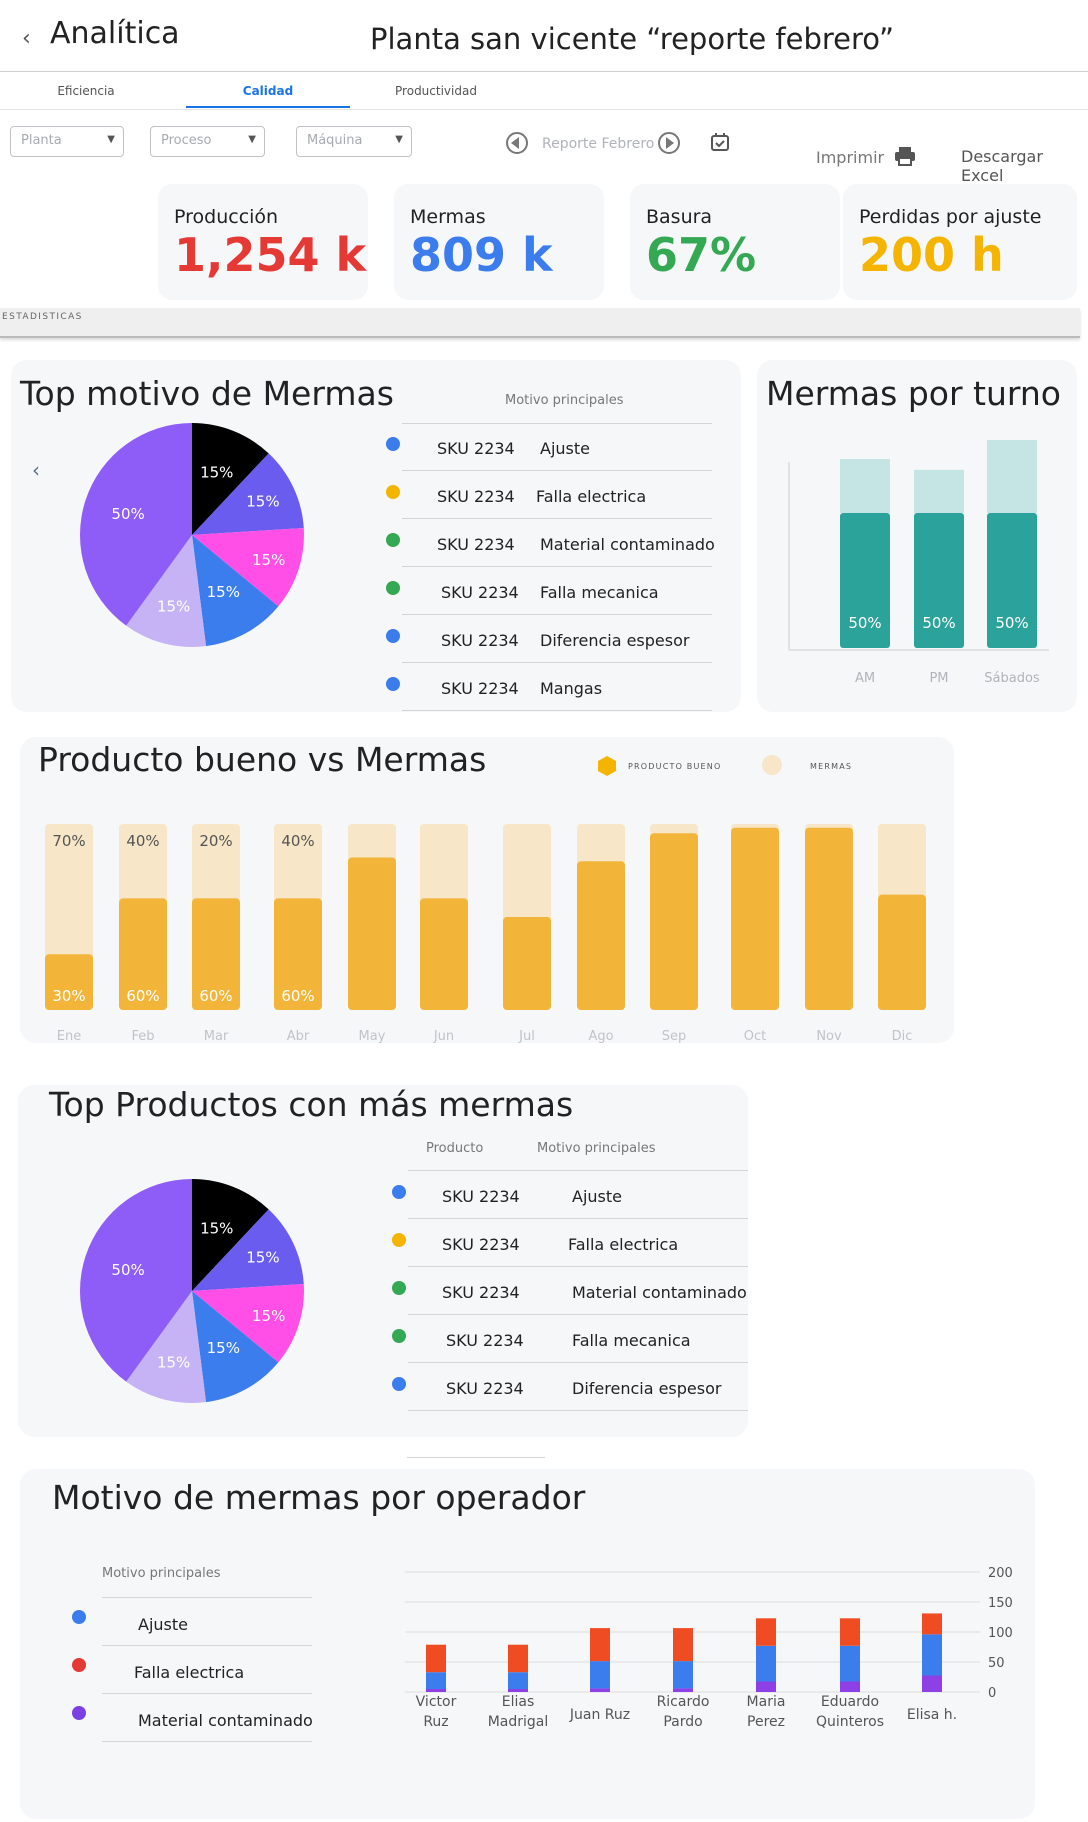 The width and height of the screenshot is (1088, 1822). What do you see at coordinates (36, 470) in the screenshot?
I see `carousel-prev-button: ‹` at bounding box center [36, 470].